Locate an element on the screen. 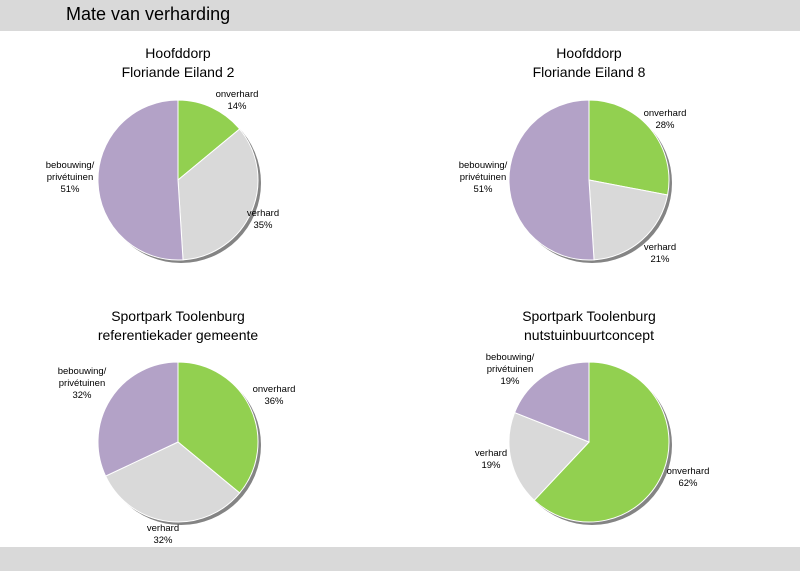 This screenshot has width=800, height=571. chart-1-label-verhard: verhard 35% is located at coordinates (263, 219).